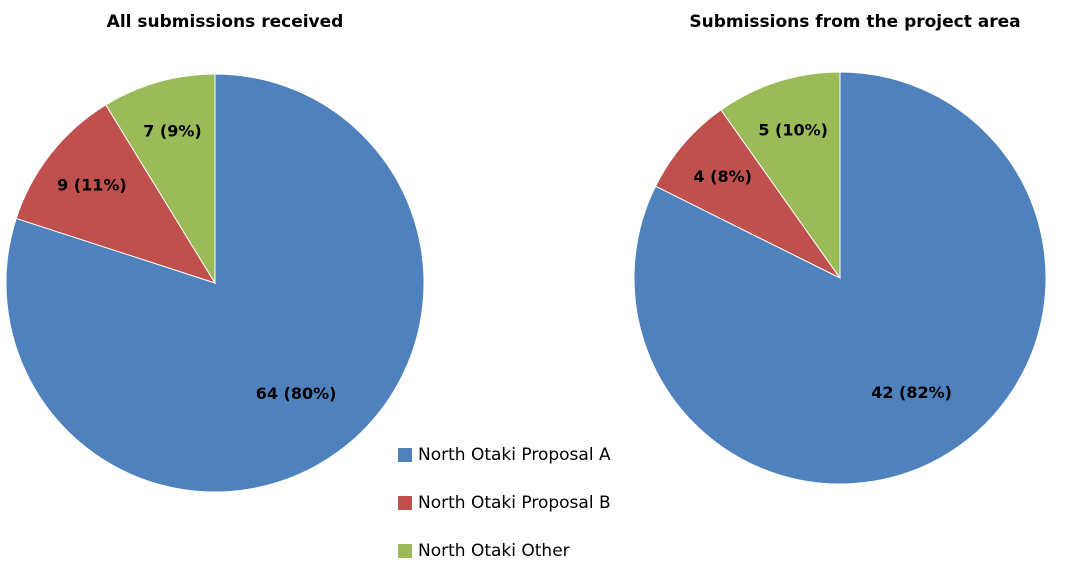 Image resolution: width=1078 pixels, height=567 pixels. Describe the element at coordinates (911, 392) in the screenshot. I see `data-label: 42 (82%)` at that location.